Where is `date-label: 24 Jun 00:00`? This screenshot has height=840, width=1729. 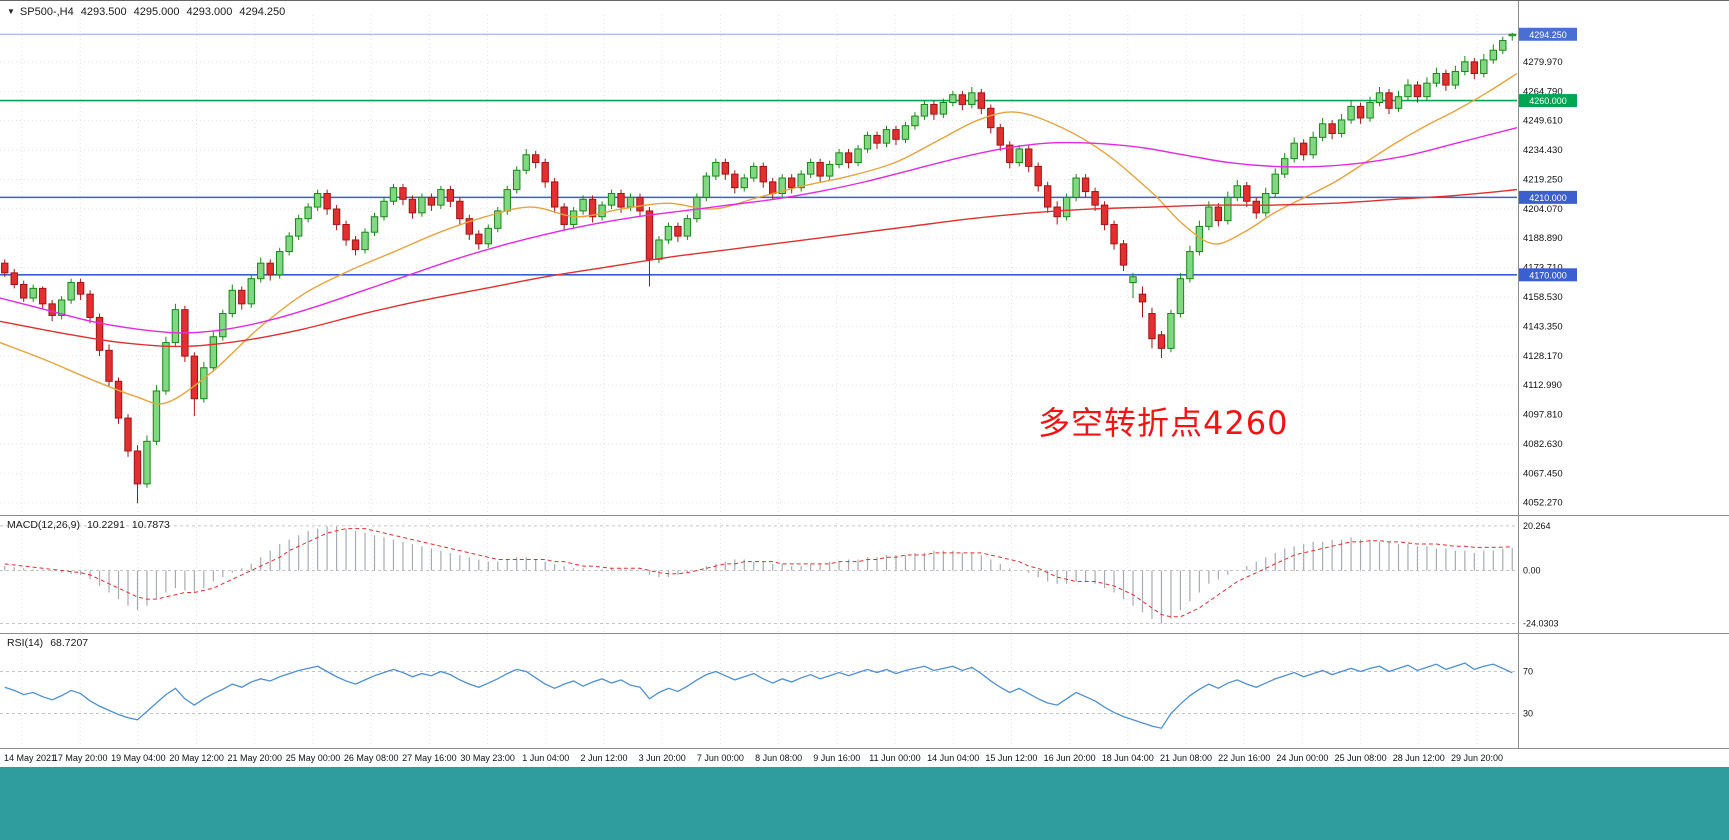
date-label: 24 Jun 00:00 is located at coordinates (1302, 758).